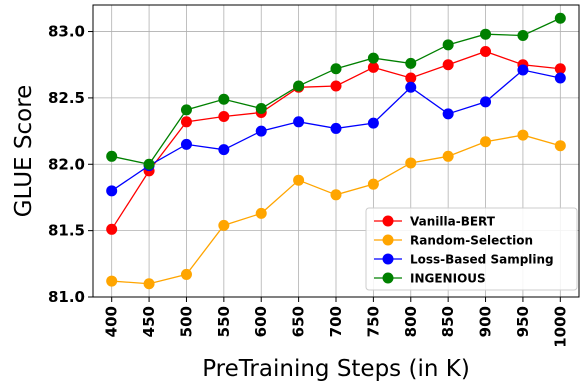 The height and width of the screenshot is (385, 584). I want to click on x-axis-label: PreTraining Steps (in K), so click(336, 369).